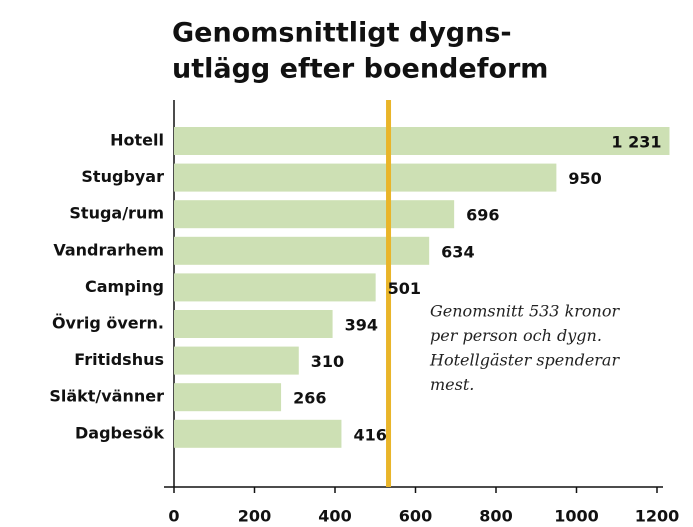  Describe the element at coordinates (108, 323) in the screenshot. I see `category-label: Övrig övern.` at that location.